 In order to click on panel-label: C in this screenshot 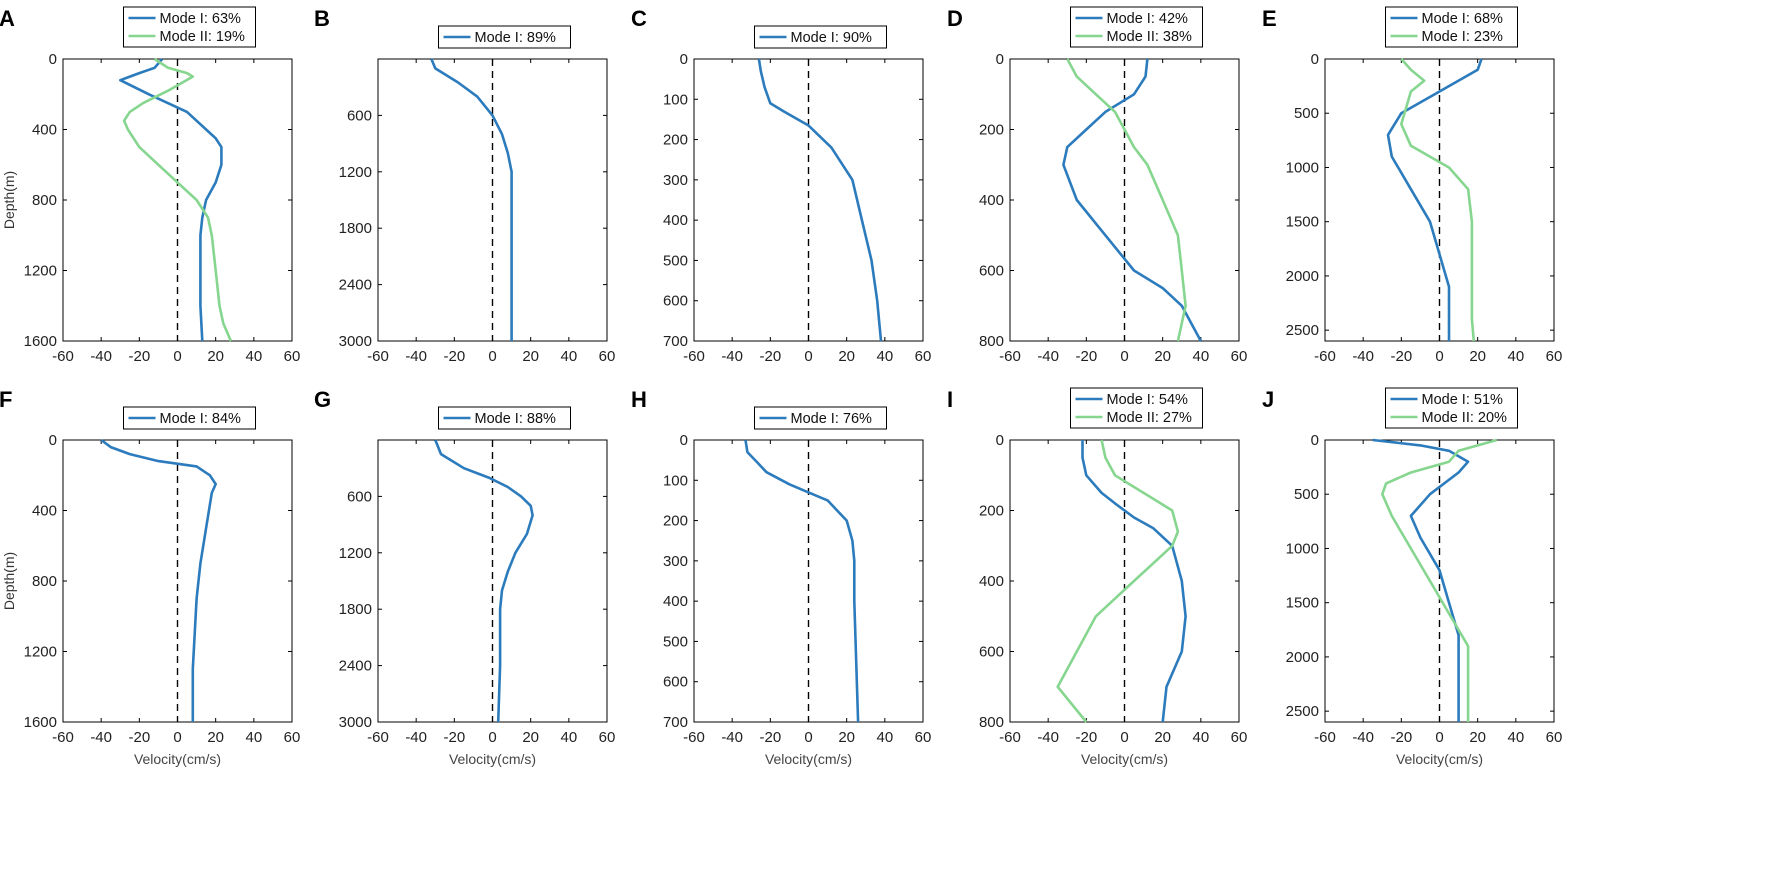, I will do `click(639, 18)`.